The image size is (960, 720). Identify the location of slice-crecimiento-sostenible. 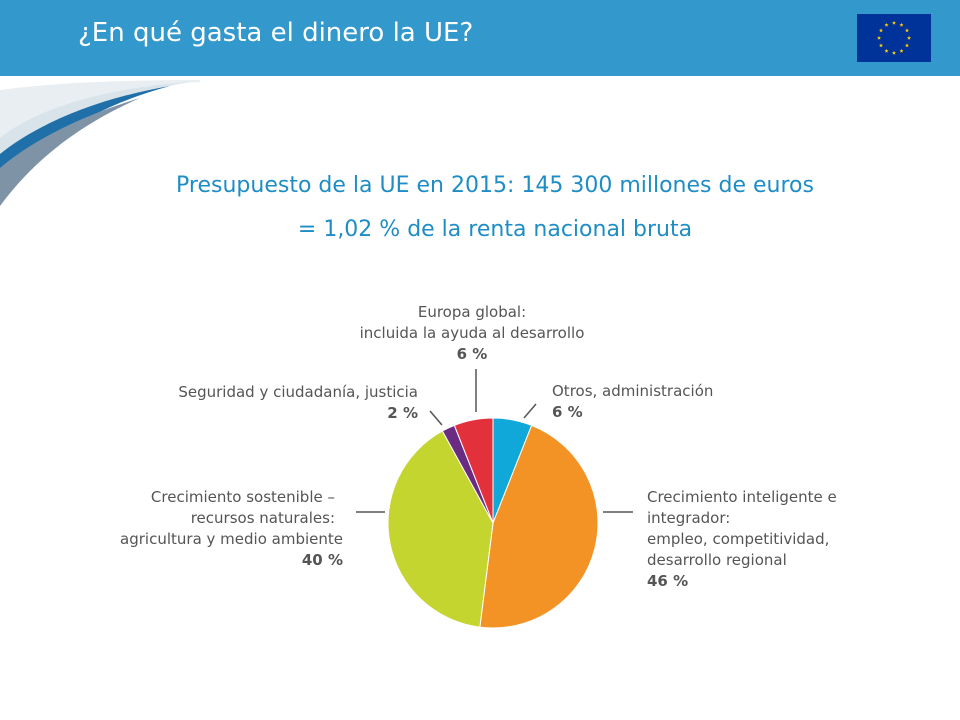
(440, 529).